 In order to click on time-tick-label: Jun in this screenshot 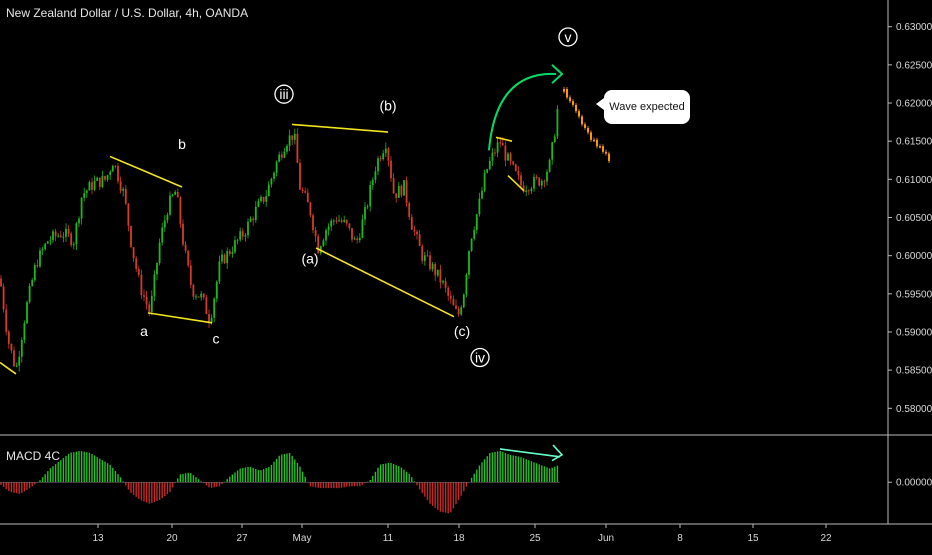, I will do `click(606, 538)`.